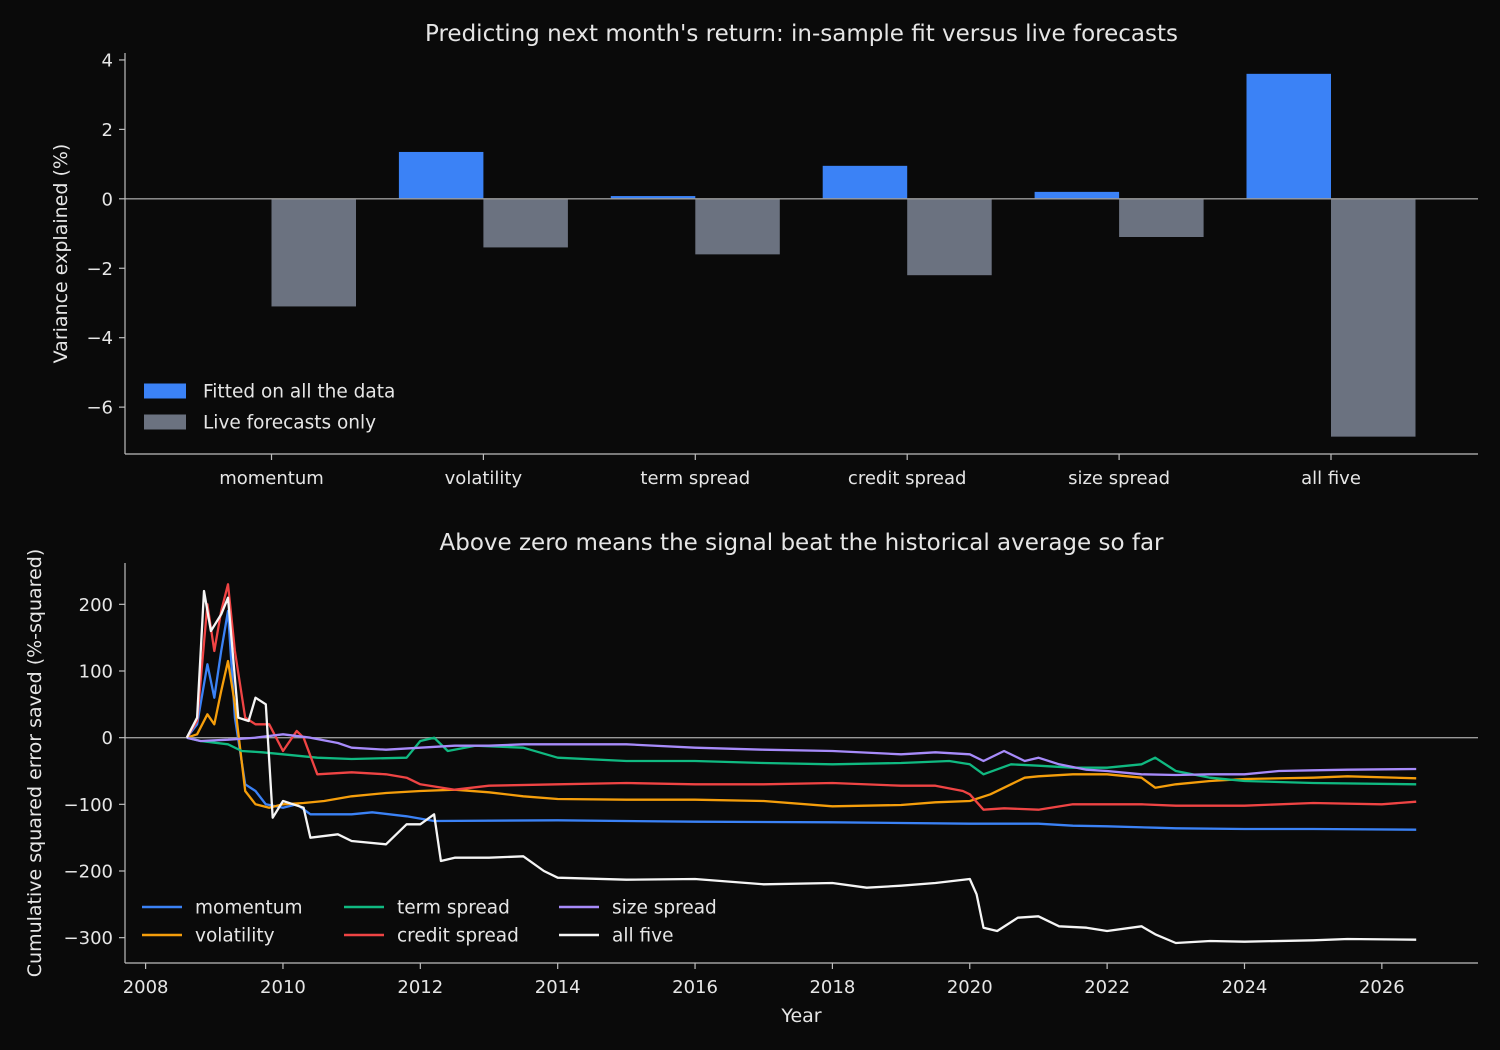  What do you see at coordinates (271, 478) in the screenshot?
I see `bar-x-tick-label: momentum` at bounding box center [271, 478].